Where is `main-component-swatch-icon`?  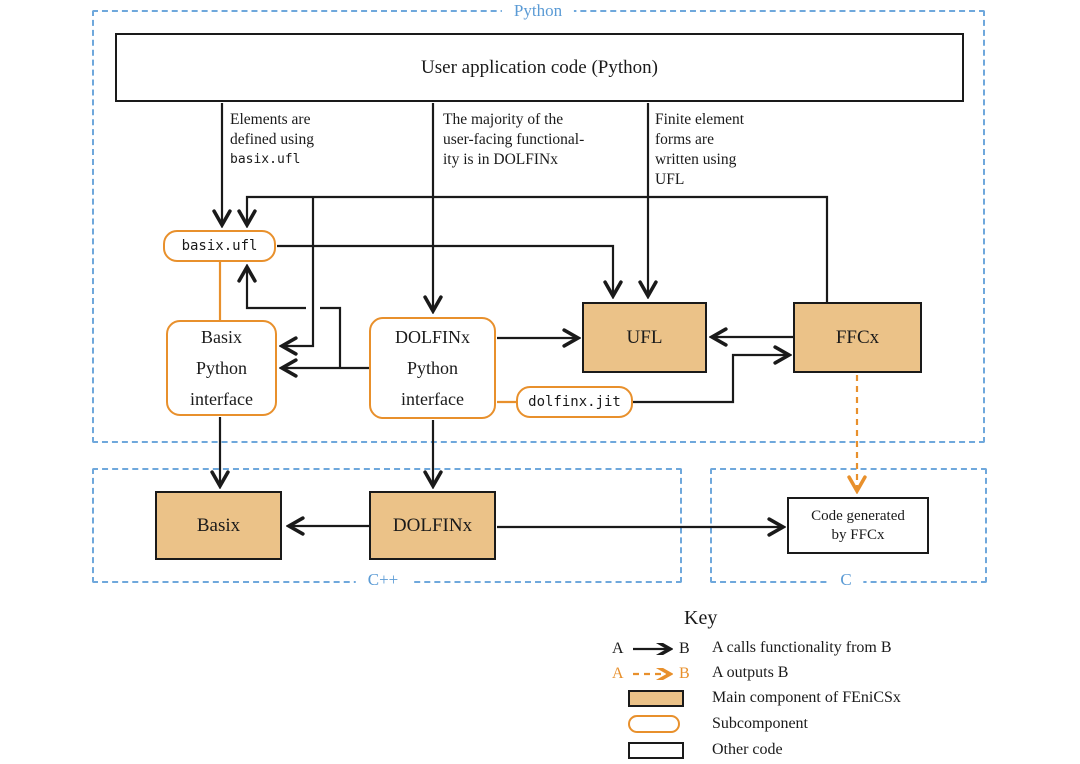 main-component-swatch-icon is located at coordinates (656, 698).